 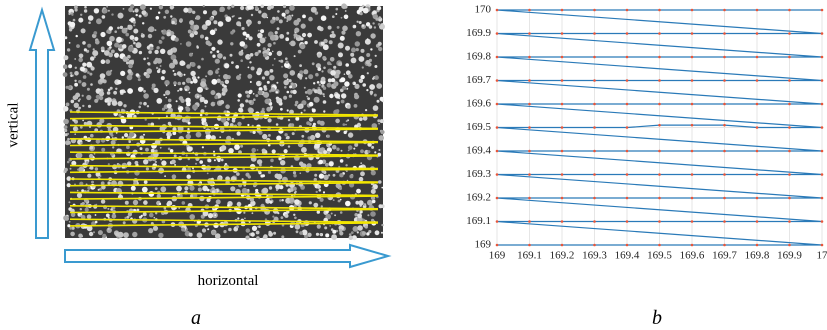 What do you see at coordinates (497, 256) in the screenshot?
I see `x-tick-label: 169` at bounding box center [497, 256].